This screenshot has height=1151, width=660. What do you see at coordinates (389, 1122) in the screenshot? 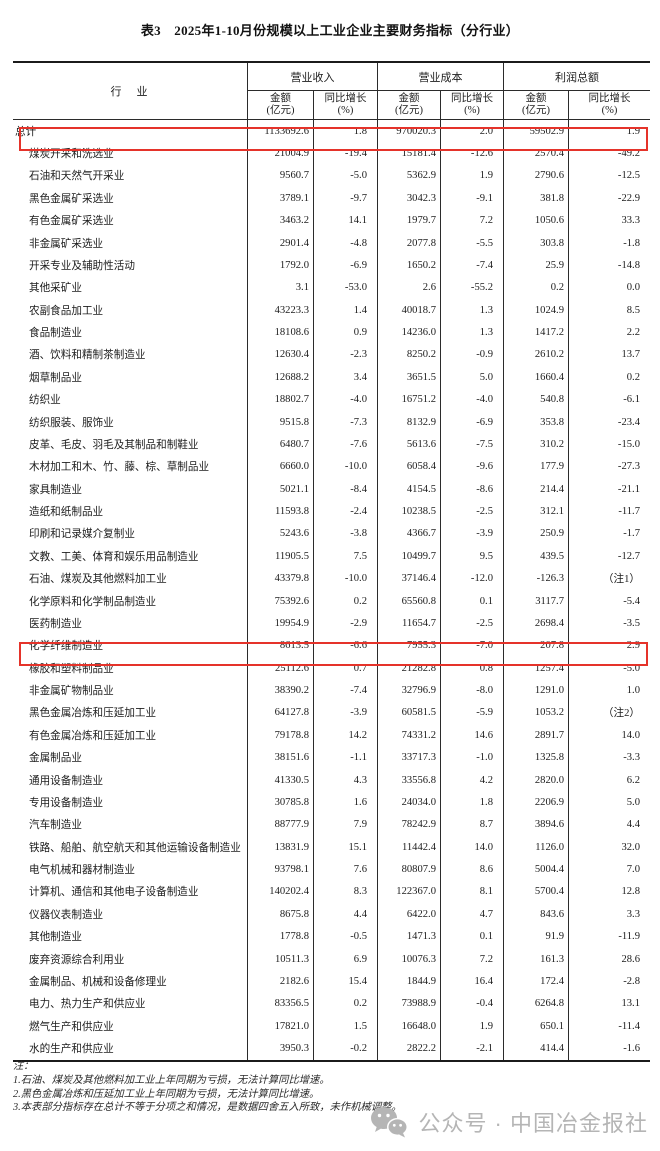
I see `wechat-icon` at bounding box center [389, 1122].